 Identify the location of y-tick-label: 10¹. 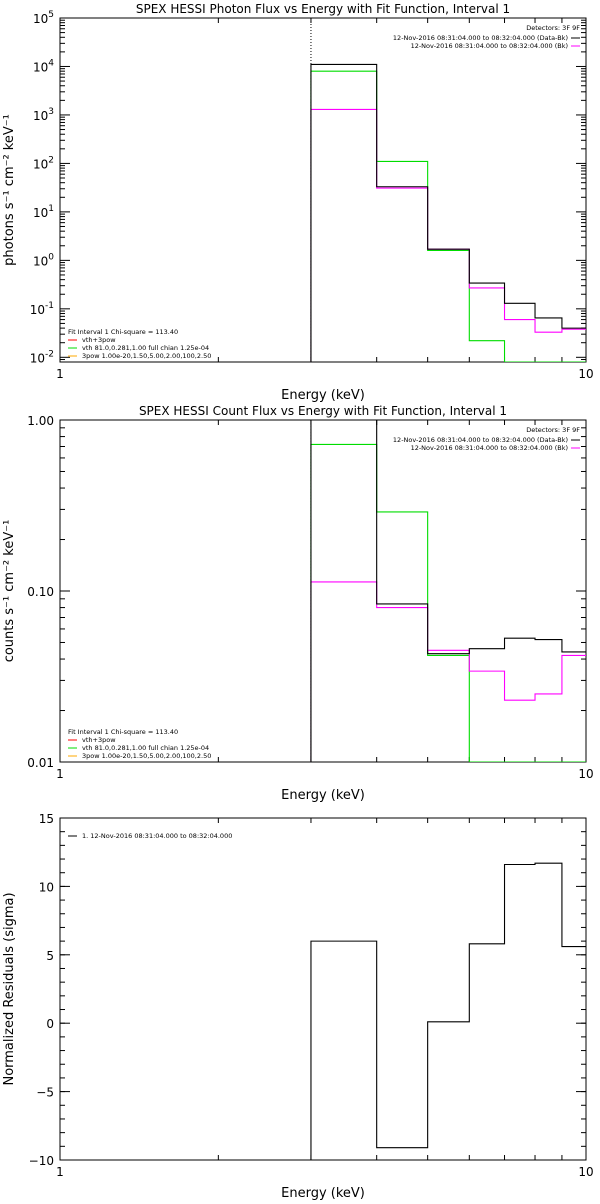
(43, 212).